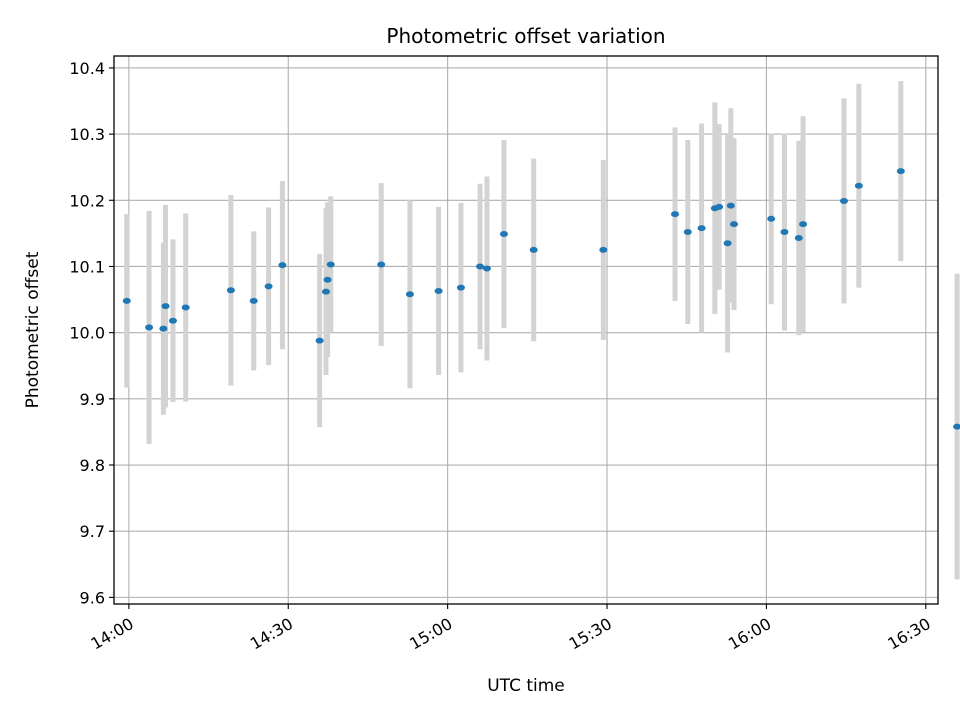 The image size is (960, 720). Describe the element at coordinates (87, 266) in the screenshot. I see `y-tick-label: 10.1` at that location.